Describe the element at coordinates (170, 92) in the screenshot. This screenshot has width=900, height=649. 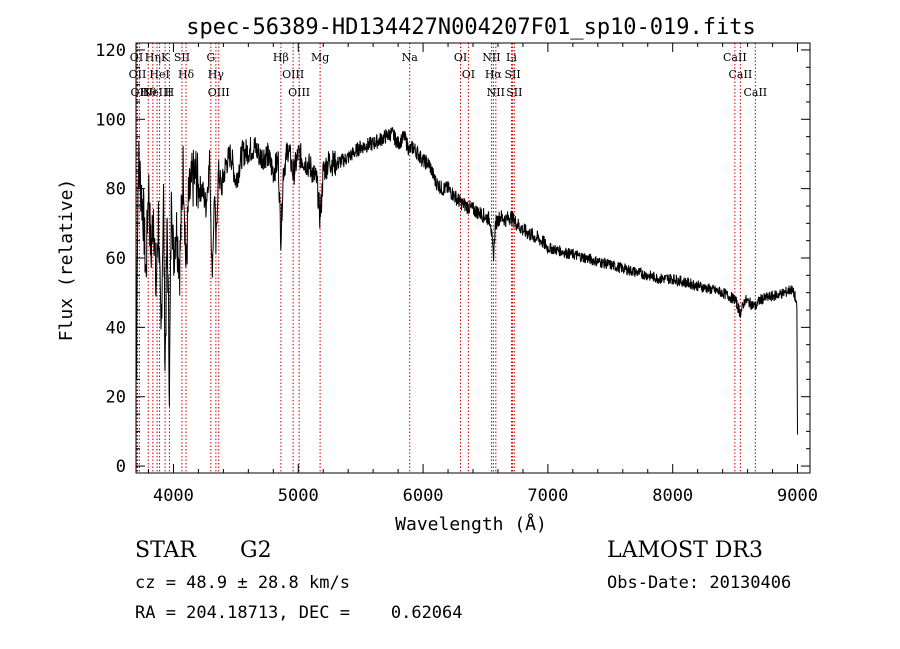
I see `line-label: H` at that location.